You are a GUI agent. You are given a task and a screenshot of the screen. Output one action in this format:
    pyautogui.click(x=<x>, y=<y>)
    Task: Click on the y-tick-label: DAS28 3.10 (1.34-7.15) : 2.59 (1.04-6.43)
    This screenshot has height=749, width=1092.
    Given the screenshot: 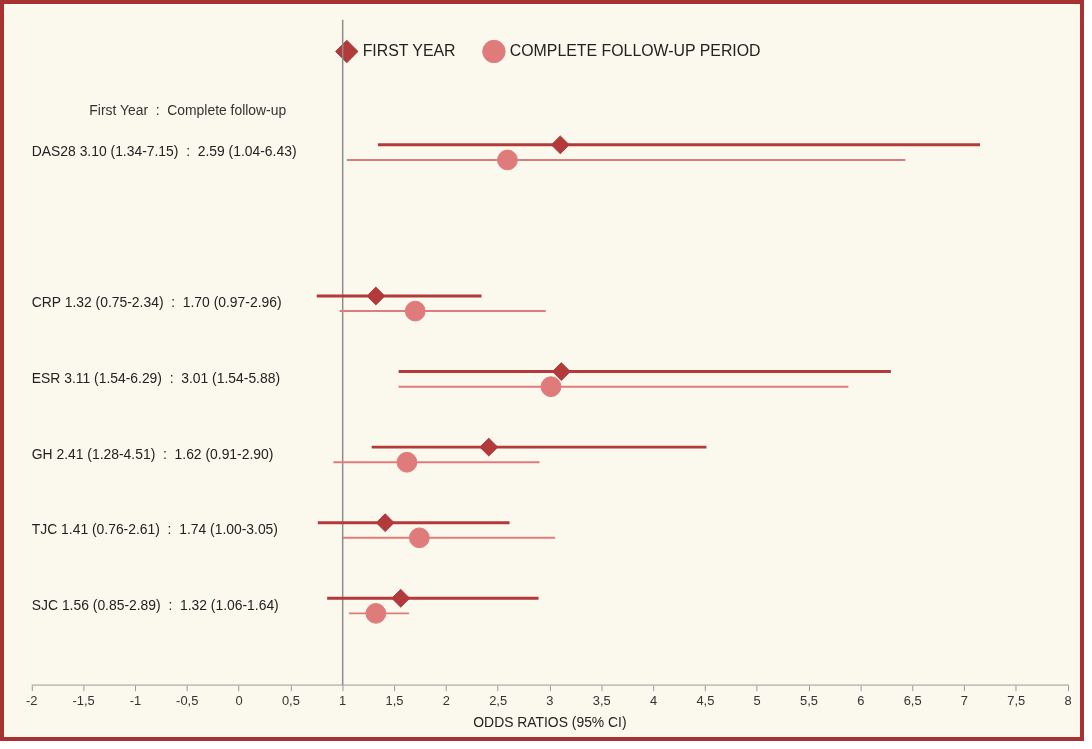 What is the action you would take?
    pyautogui.click(x=164, y=151)
    